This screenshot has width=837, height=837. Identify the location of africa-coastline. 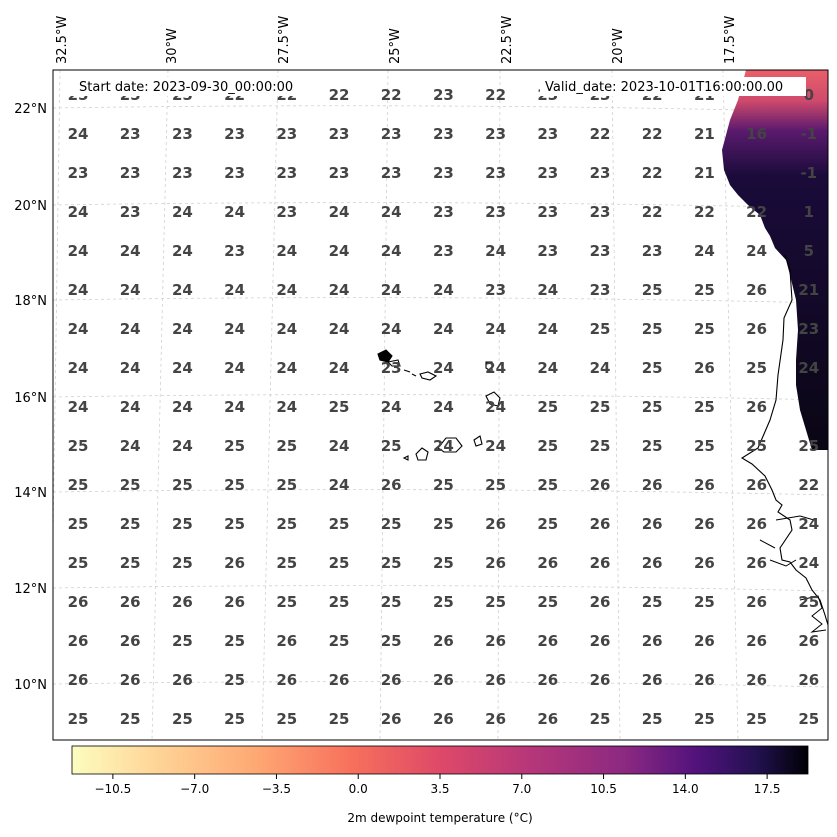
(784, 440).